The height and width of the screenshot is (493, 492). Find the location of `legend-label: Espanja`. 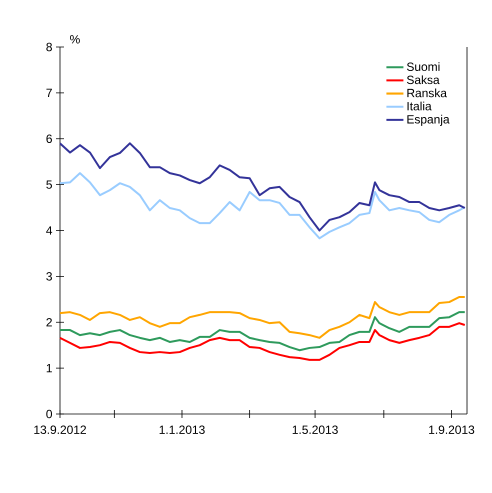

legend-label: Espanja is located at coordinates (428, 120).